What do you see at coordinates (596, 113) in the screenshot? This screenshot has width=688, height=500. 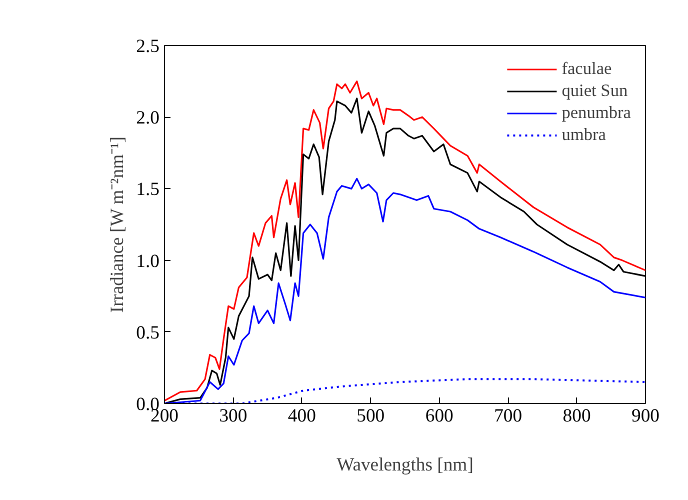 I see `legend-label: penumbra` at bounding box center [596, 113].